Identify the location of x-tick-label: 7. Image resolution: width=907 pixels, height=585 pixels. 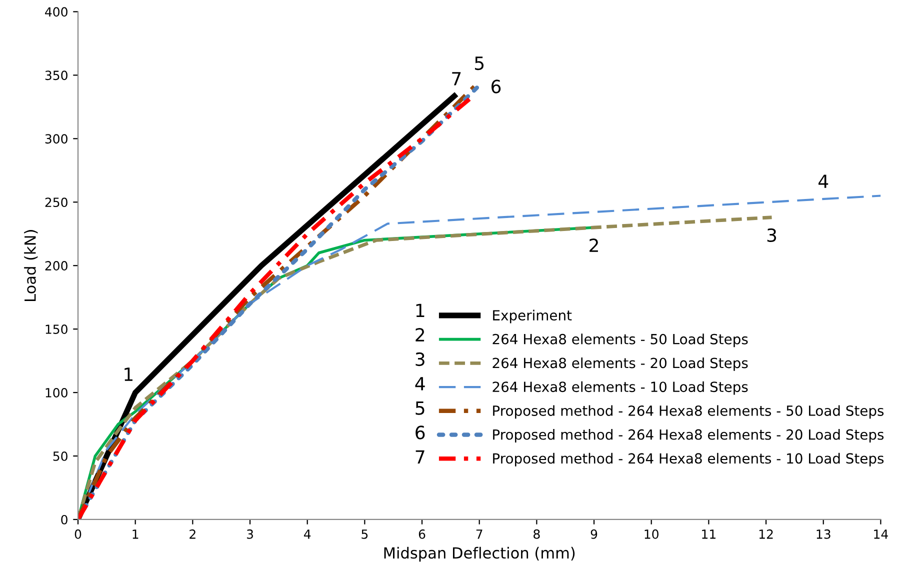
(479, 534).